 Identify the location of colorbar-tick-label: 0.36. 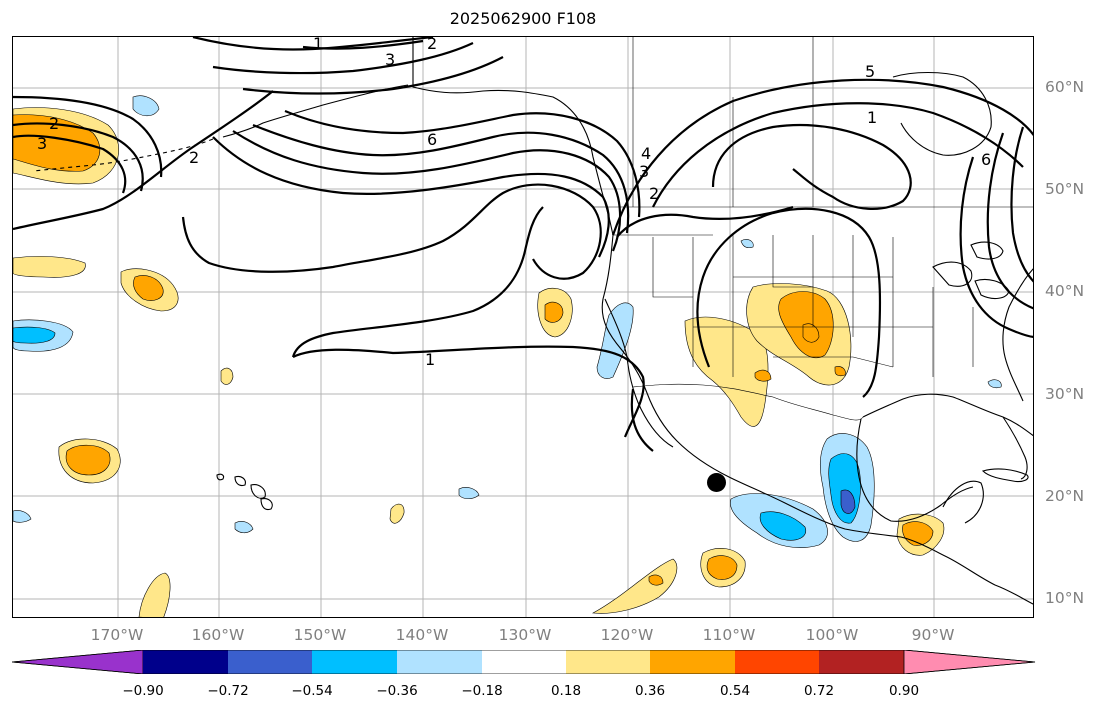
(650, 691).